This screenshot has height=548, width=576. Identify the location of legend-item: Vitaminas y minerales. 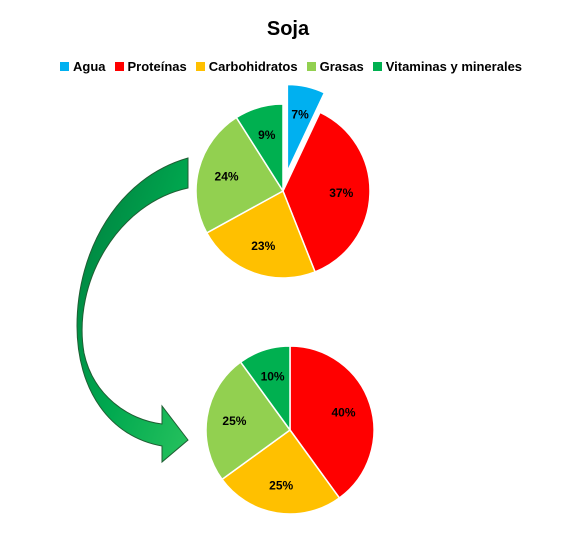
(447, 66).